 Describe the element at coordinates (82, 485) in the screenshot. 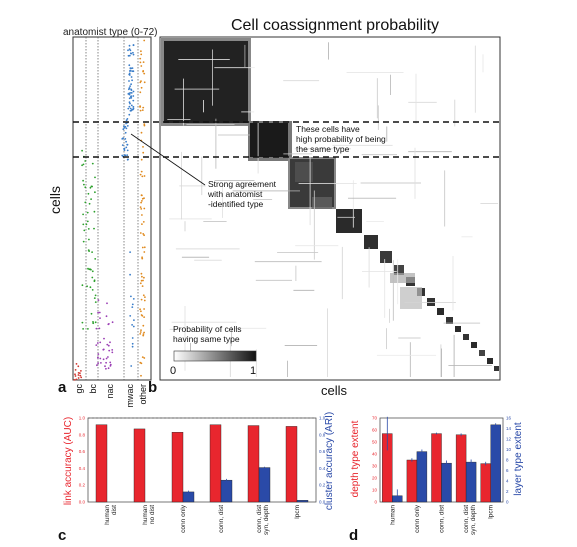

I see `left-tick-label: 0.2` at that location.